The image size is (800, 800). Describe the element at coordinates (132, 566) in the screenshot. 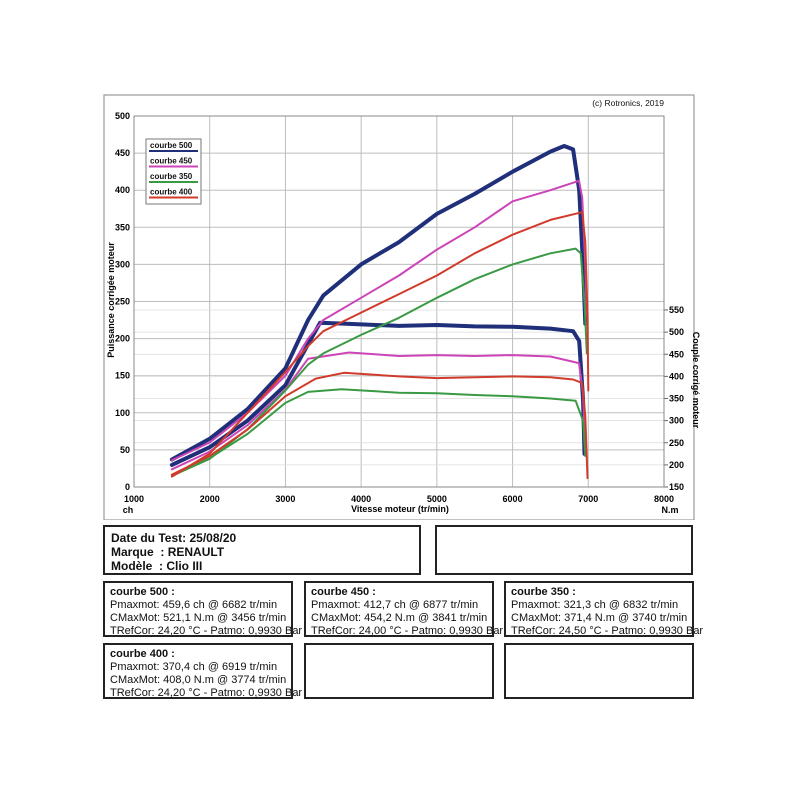

I see `model-label: Modèle` at that location.